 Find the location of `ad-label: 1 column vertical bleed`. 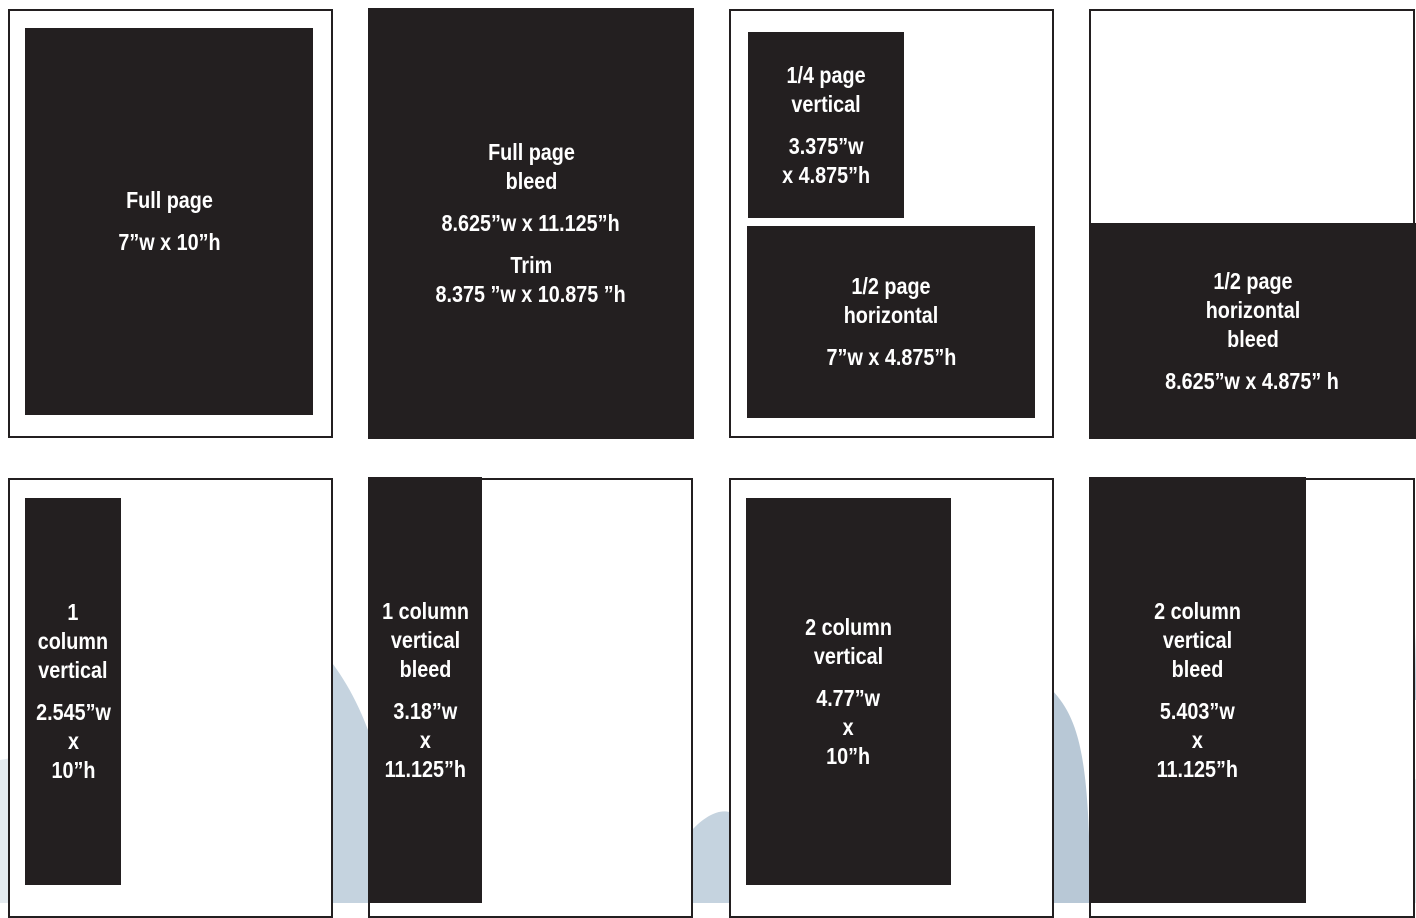

ad-label: 1 column vertical bleed is located at coordinates (425, 639).